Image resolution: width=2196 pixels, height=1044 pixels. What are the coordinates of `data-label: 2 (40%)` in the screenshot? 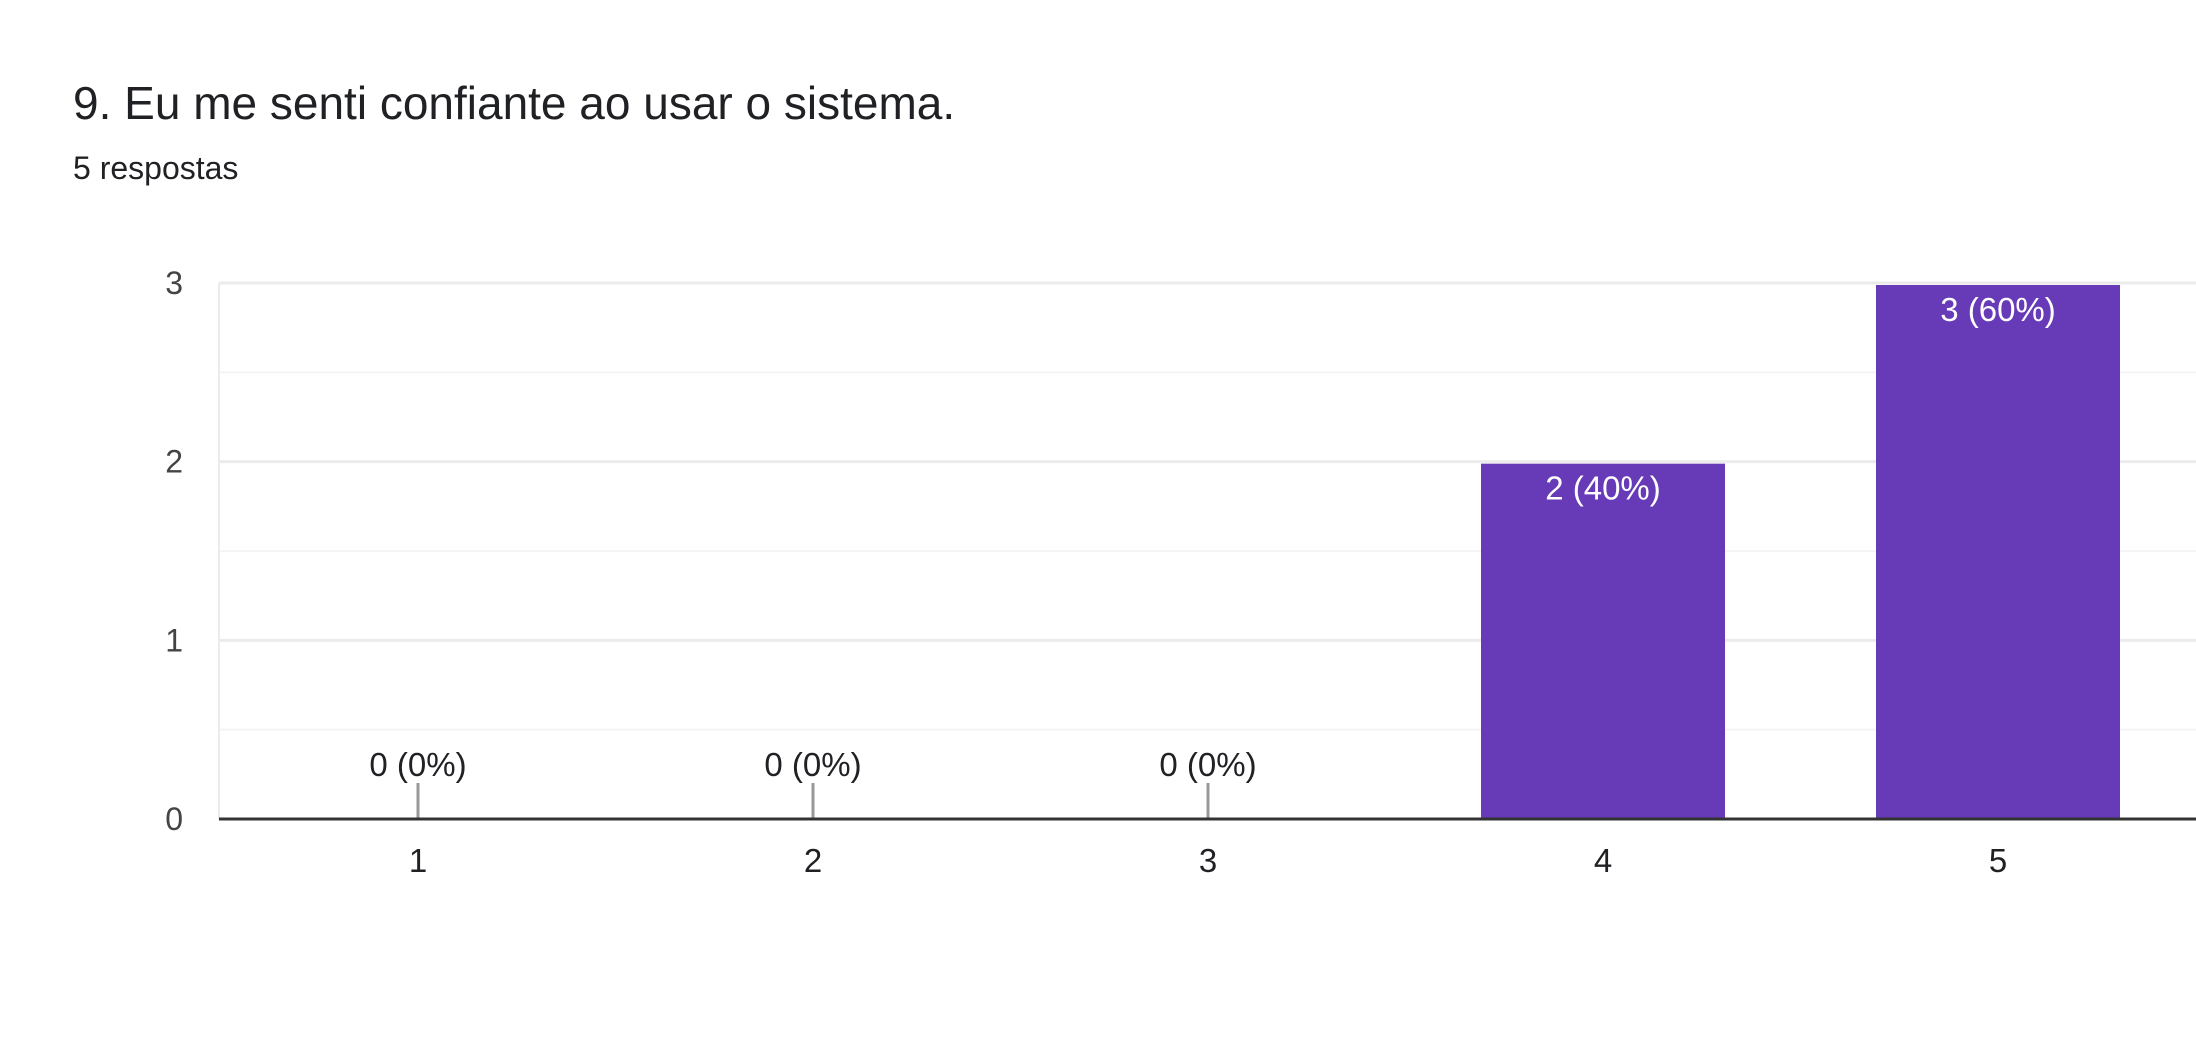 It's located at (1603, 488).